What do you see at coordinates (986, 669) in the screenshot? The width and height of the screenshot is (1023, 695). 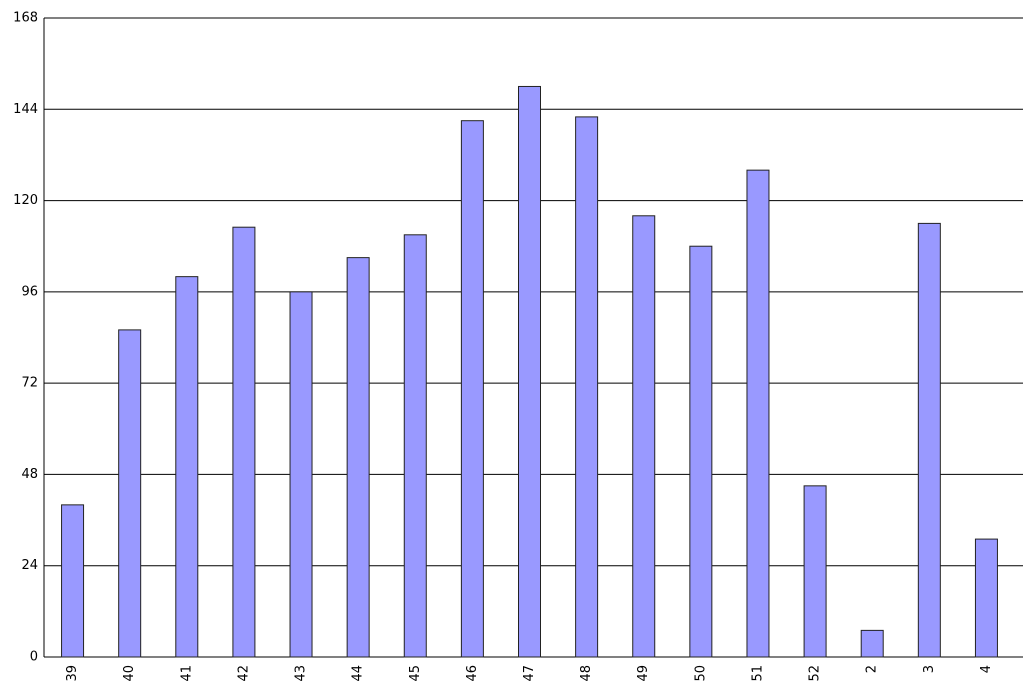 I see `x-tick-label: 4` at bounding box center [986, 669].